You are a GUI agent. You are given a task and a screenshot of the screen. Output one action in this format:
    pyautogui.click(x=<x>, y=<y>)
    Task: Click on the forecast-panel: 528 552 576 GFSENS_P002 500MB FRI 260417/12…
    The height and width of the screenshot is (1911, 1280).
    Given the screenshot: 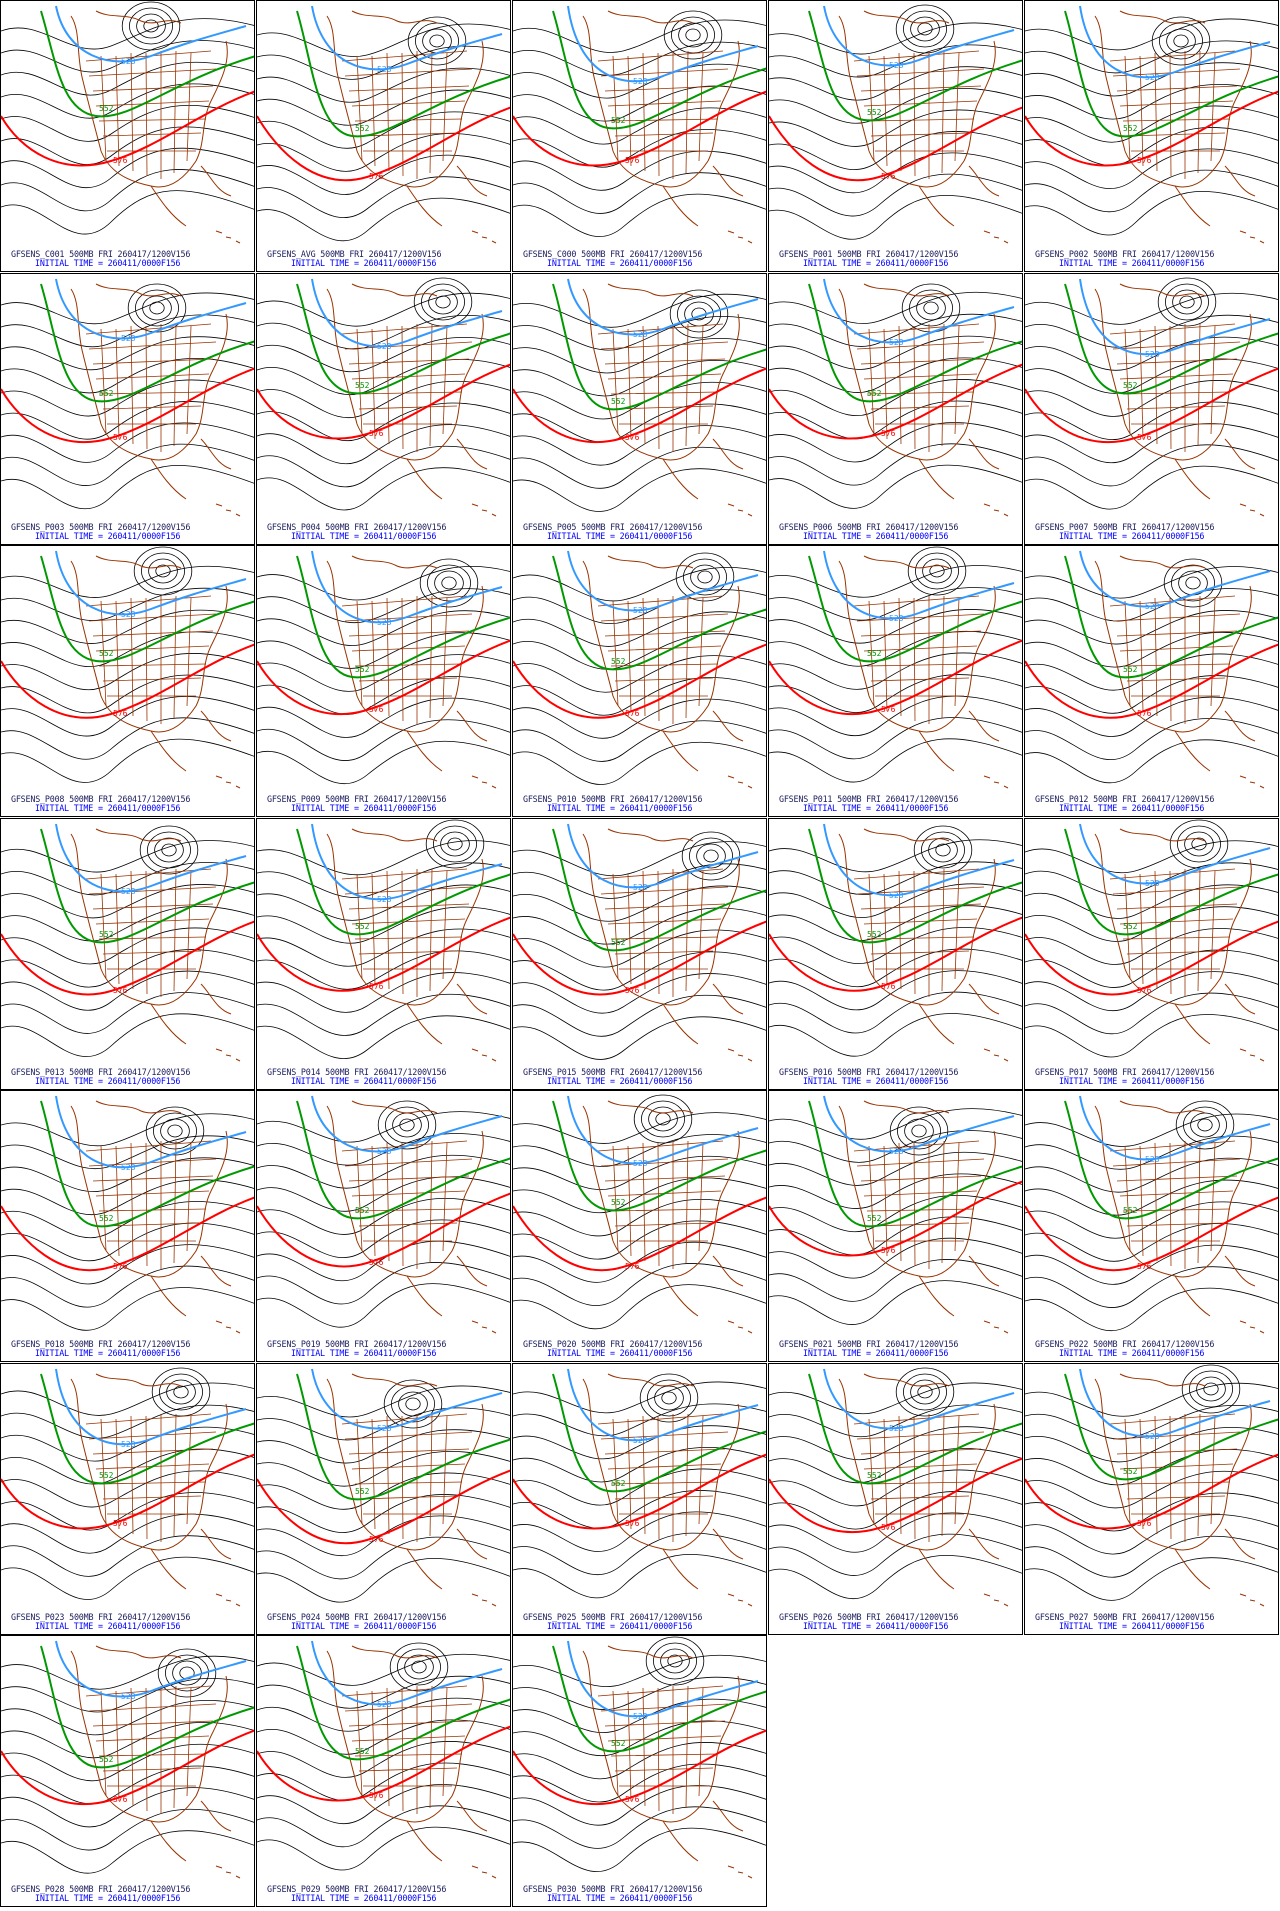 What is the action you would take?
    pyautogui.click(x=1151, y=136)
    